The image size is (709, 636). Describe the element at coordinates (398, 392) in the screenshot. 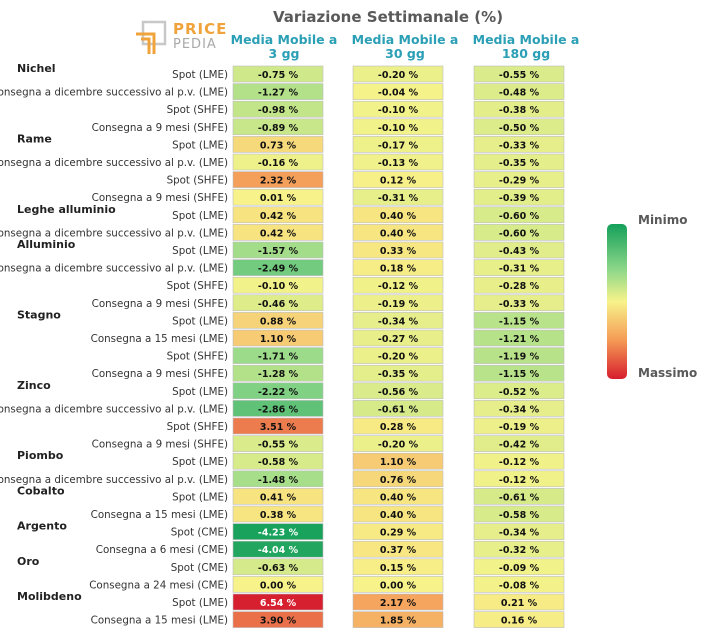

I see `cell-value-label: -0.56 %` at that location.